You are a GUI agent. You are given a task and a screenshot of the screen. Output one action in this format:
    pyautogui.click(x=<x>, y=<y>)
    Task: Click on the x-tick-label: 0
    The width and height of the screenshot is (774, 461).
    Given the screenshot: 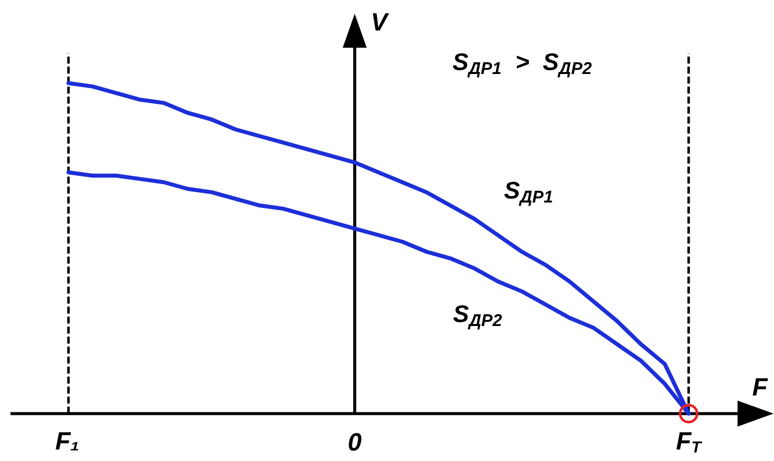 What is the action you would take?
    pyautogui.click(x=355, y=442)
    